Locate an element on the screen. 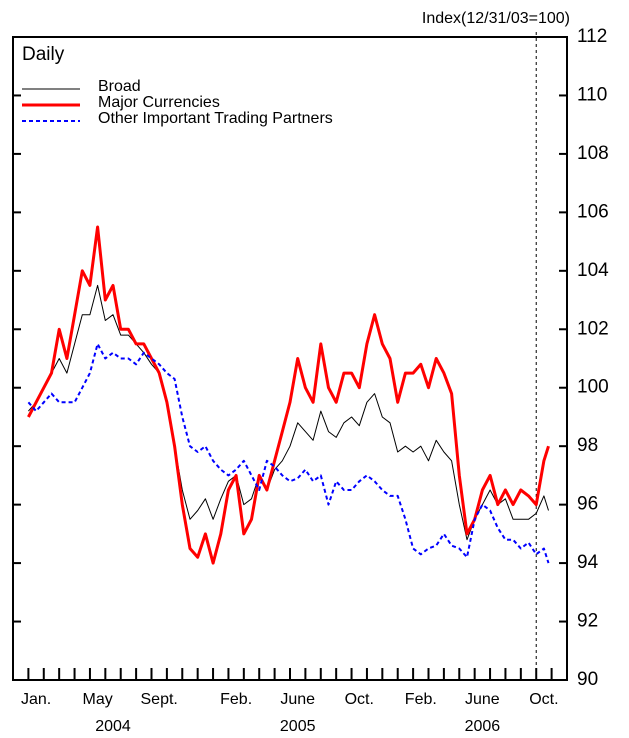 This screenshot has width=629, height=738. year-label: 2006 is located at coordinates (483, 726).